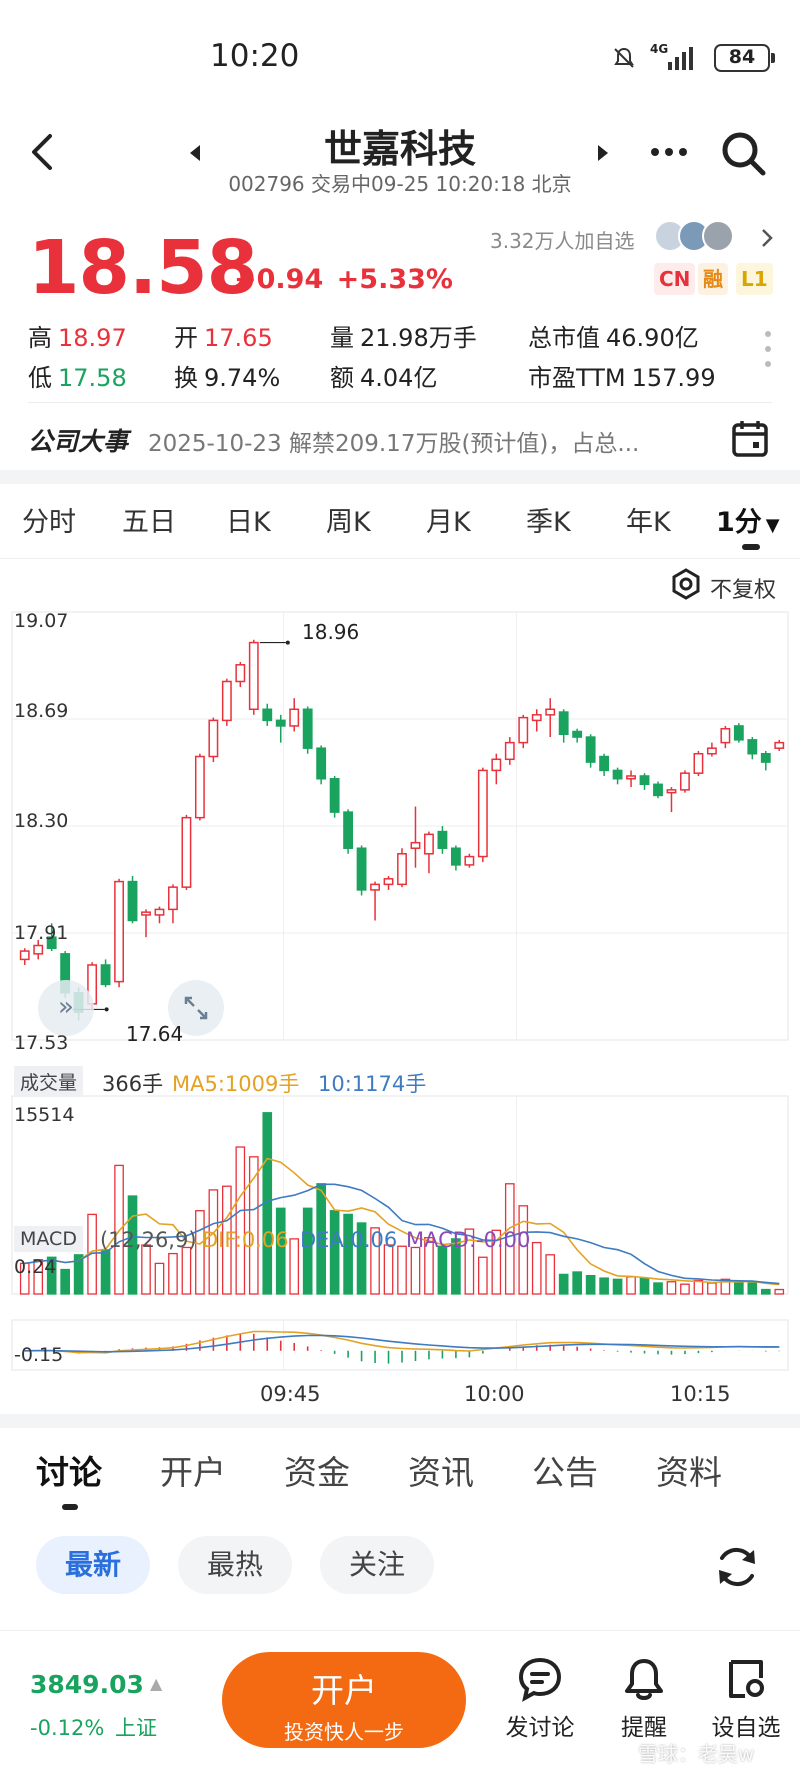 The image size is (800, 1778). What do you see at coordinates (87, 1684) in the screenshot?
I see `index-value: 3849.03` at bounding box center [87, 1684].